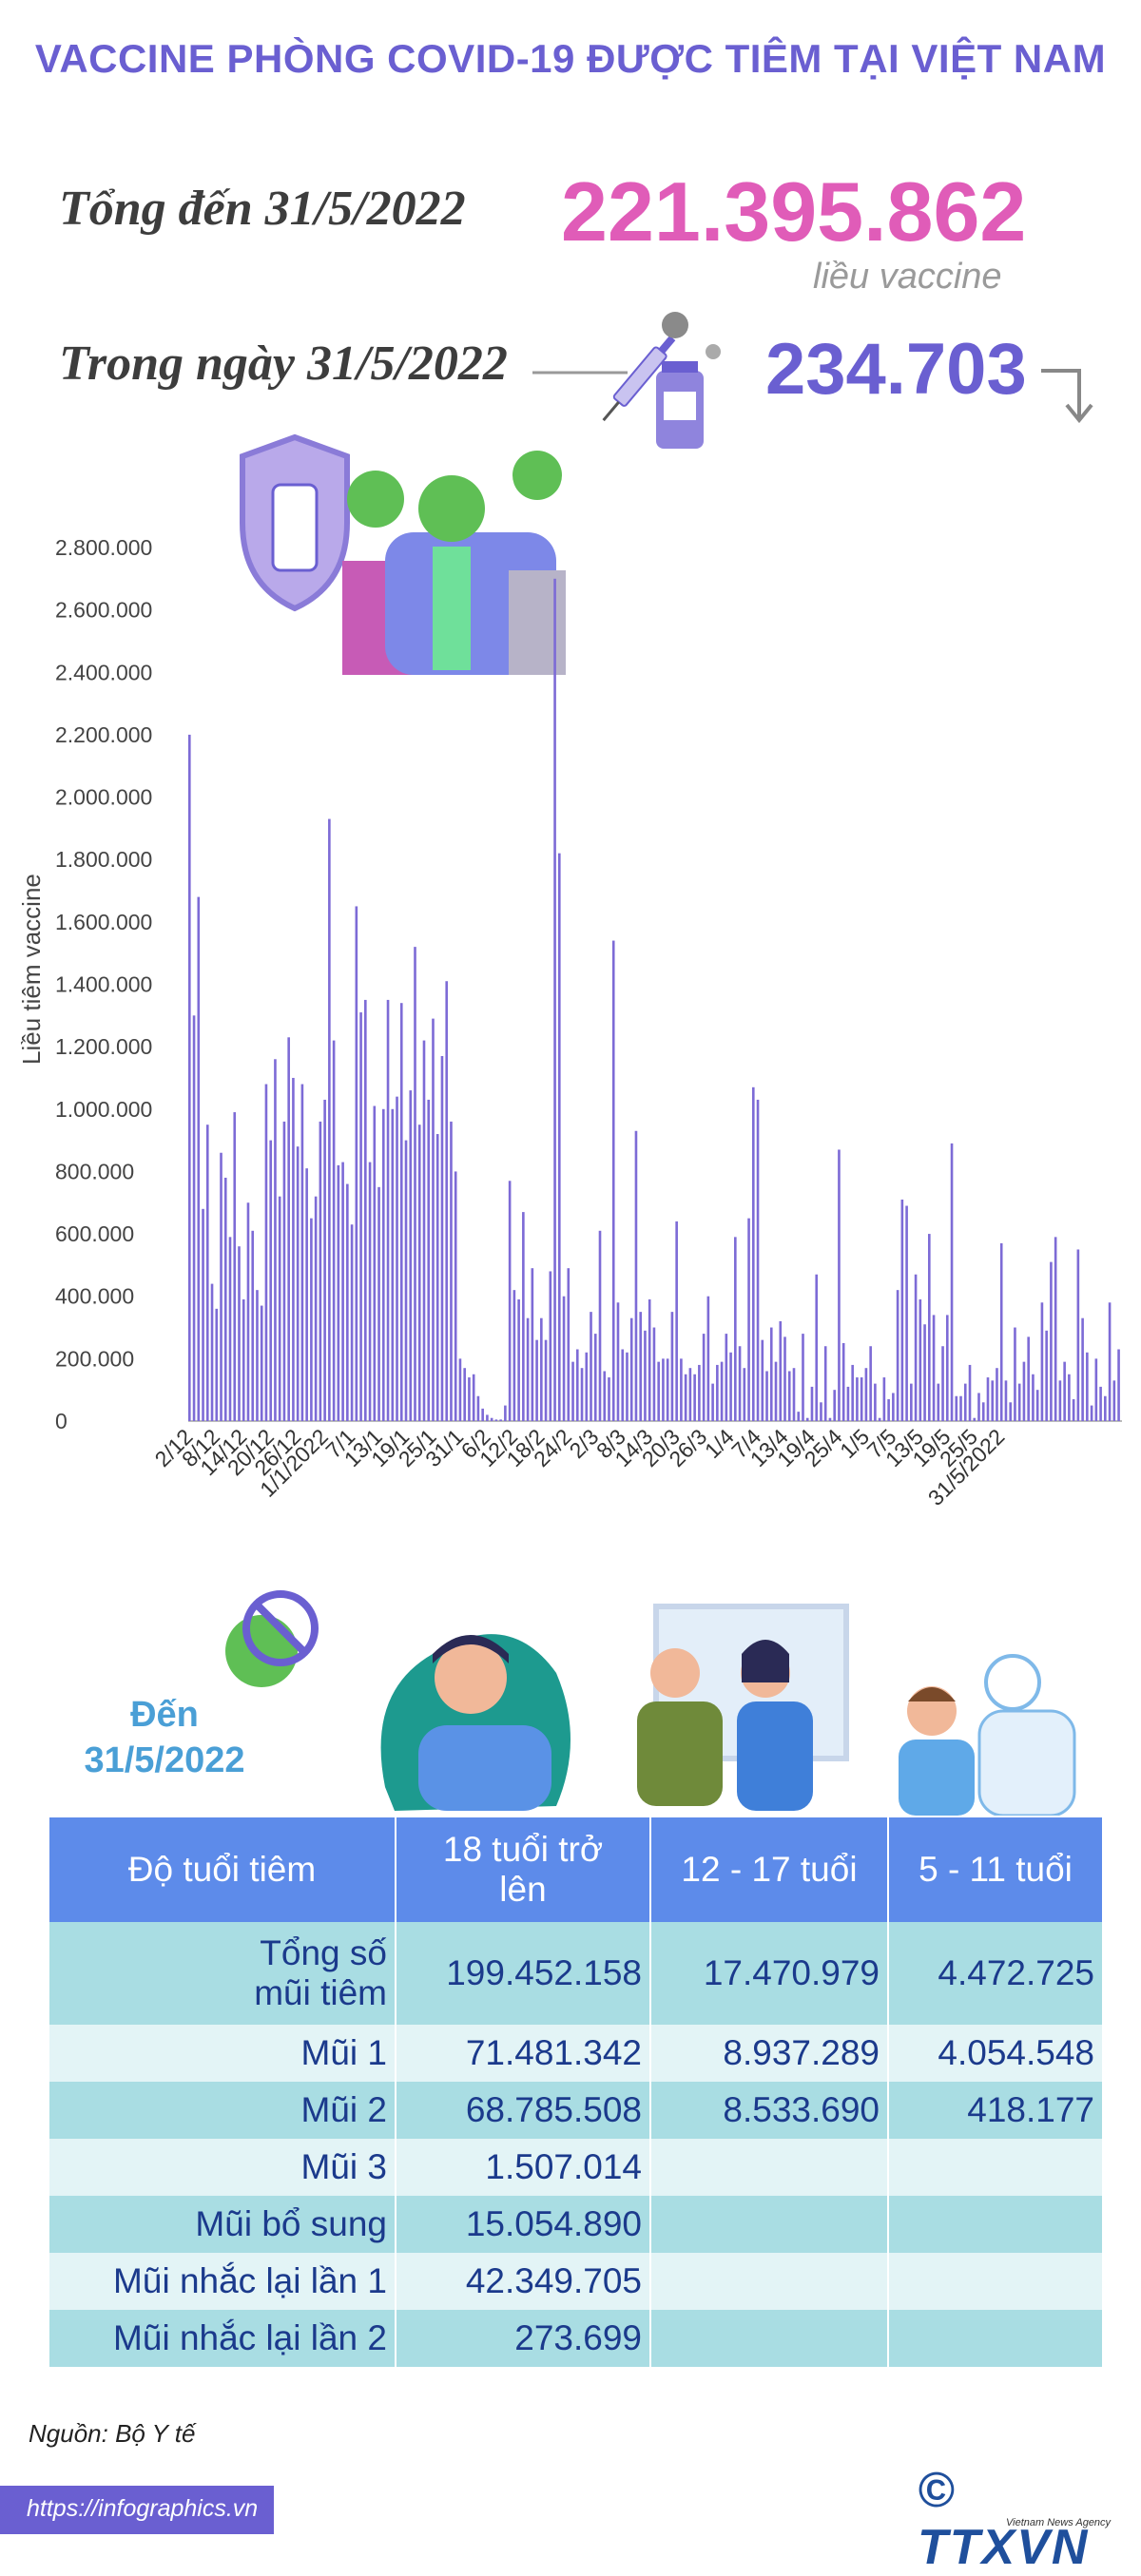  What do you see at coordinates (103, 734) in the screenshot?
I see `y-tick-label: 2.200.000` at bounding box center [103, 734].